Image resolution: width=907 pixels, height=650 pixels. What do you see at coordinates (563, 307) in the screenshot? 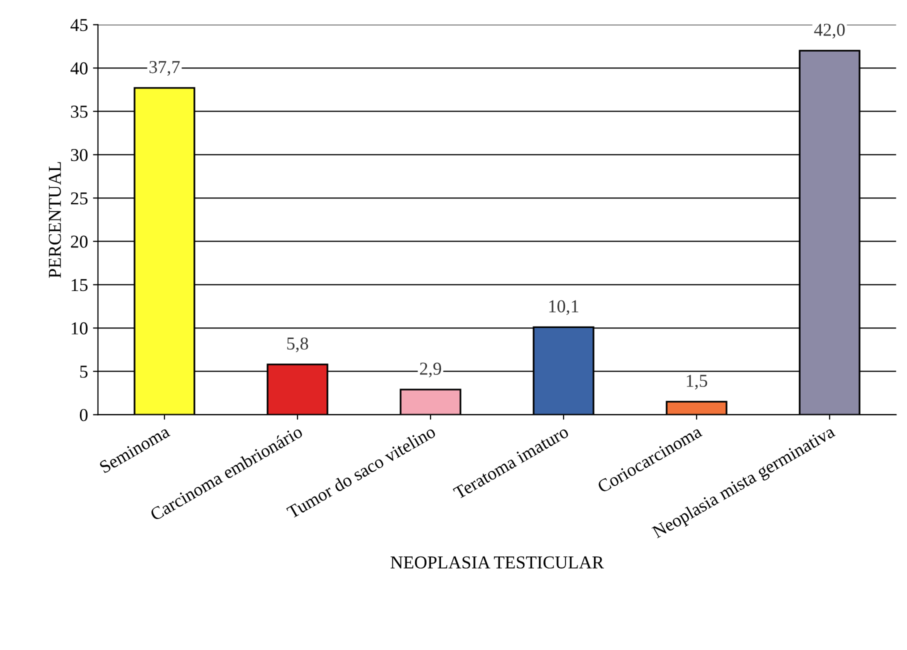
I see `data-label: 10,1` at bounding box center [563, 307].